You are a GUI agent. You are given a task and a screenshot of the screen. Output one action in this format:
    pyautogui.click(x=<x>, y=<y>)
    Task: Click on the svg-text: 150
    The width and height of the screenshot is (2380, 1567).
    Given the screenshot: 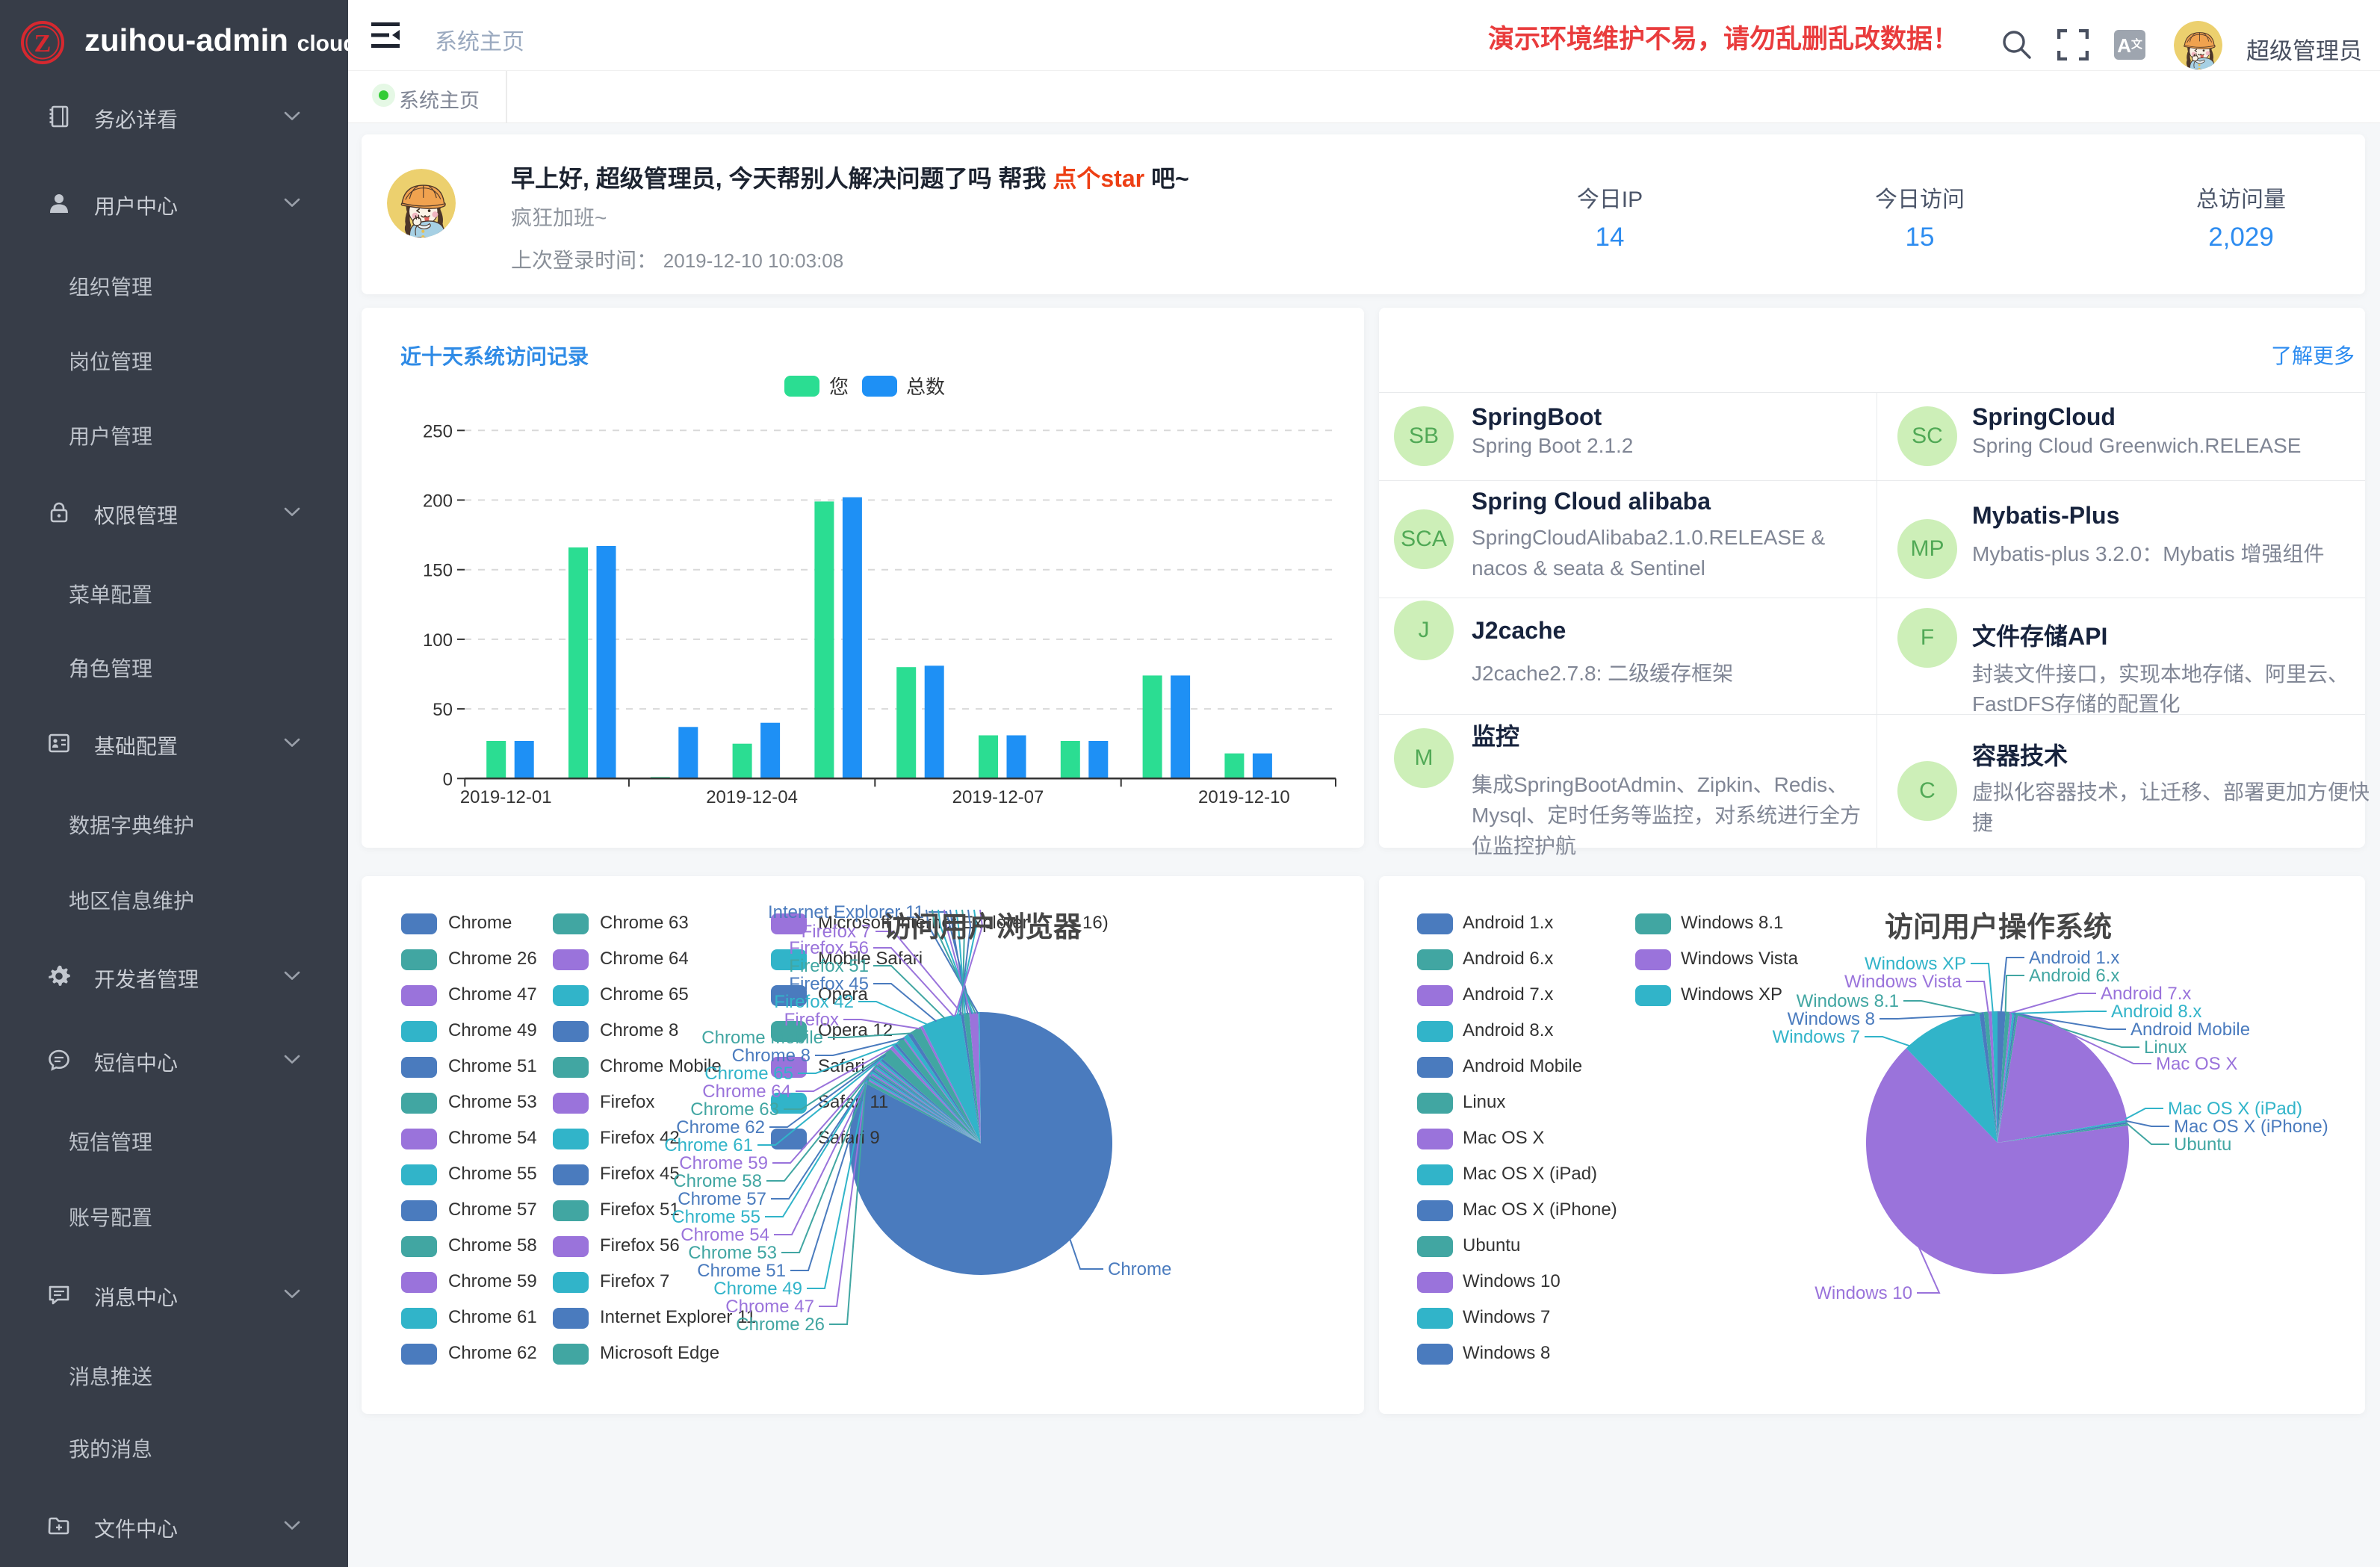 What is the action you would take?
    pyautogui.click(x=438, y=571)
    